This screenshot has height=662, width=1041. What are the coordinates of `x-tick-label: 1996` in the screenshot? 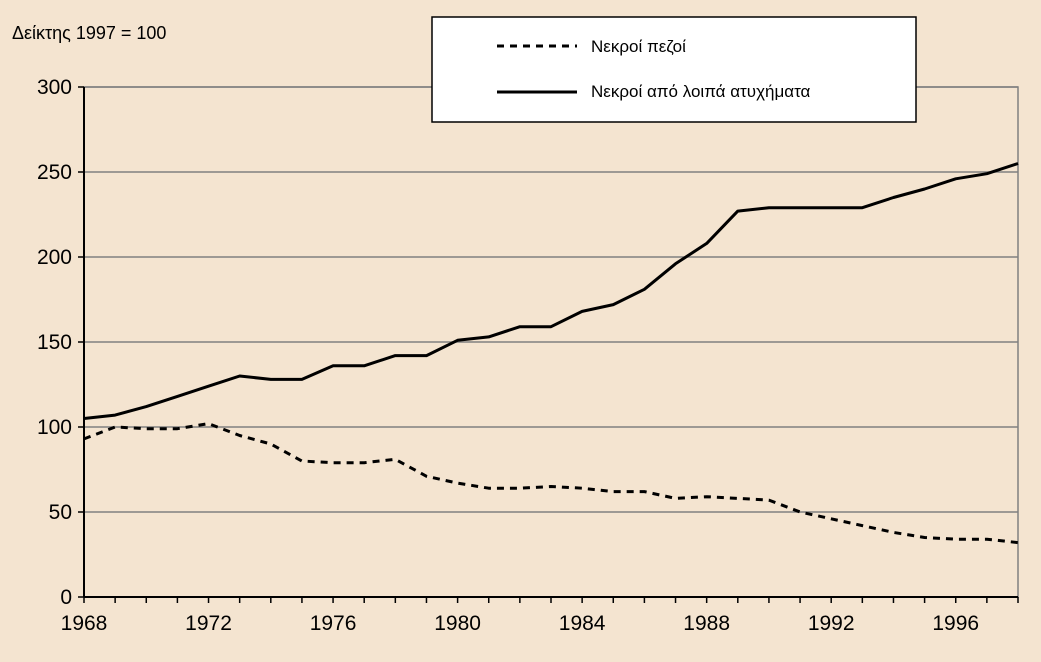 It's located at (955, 623).